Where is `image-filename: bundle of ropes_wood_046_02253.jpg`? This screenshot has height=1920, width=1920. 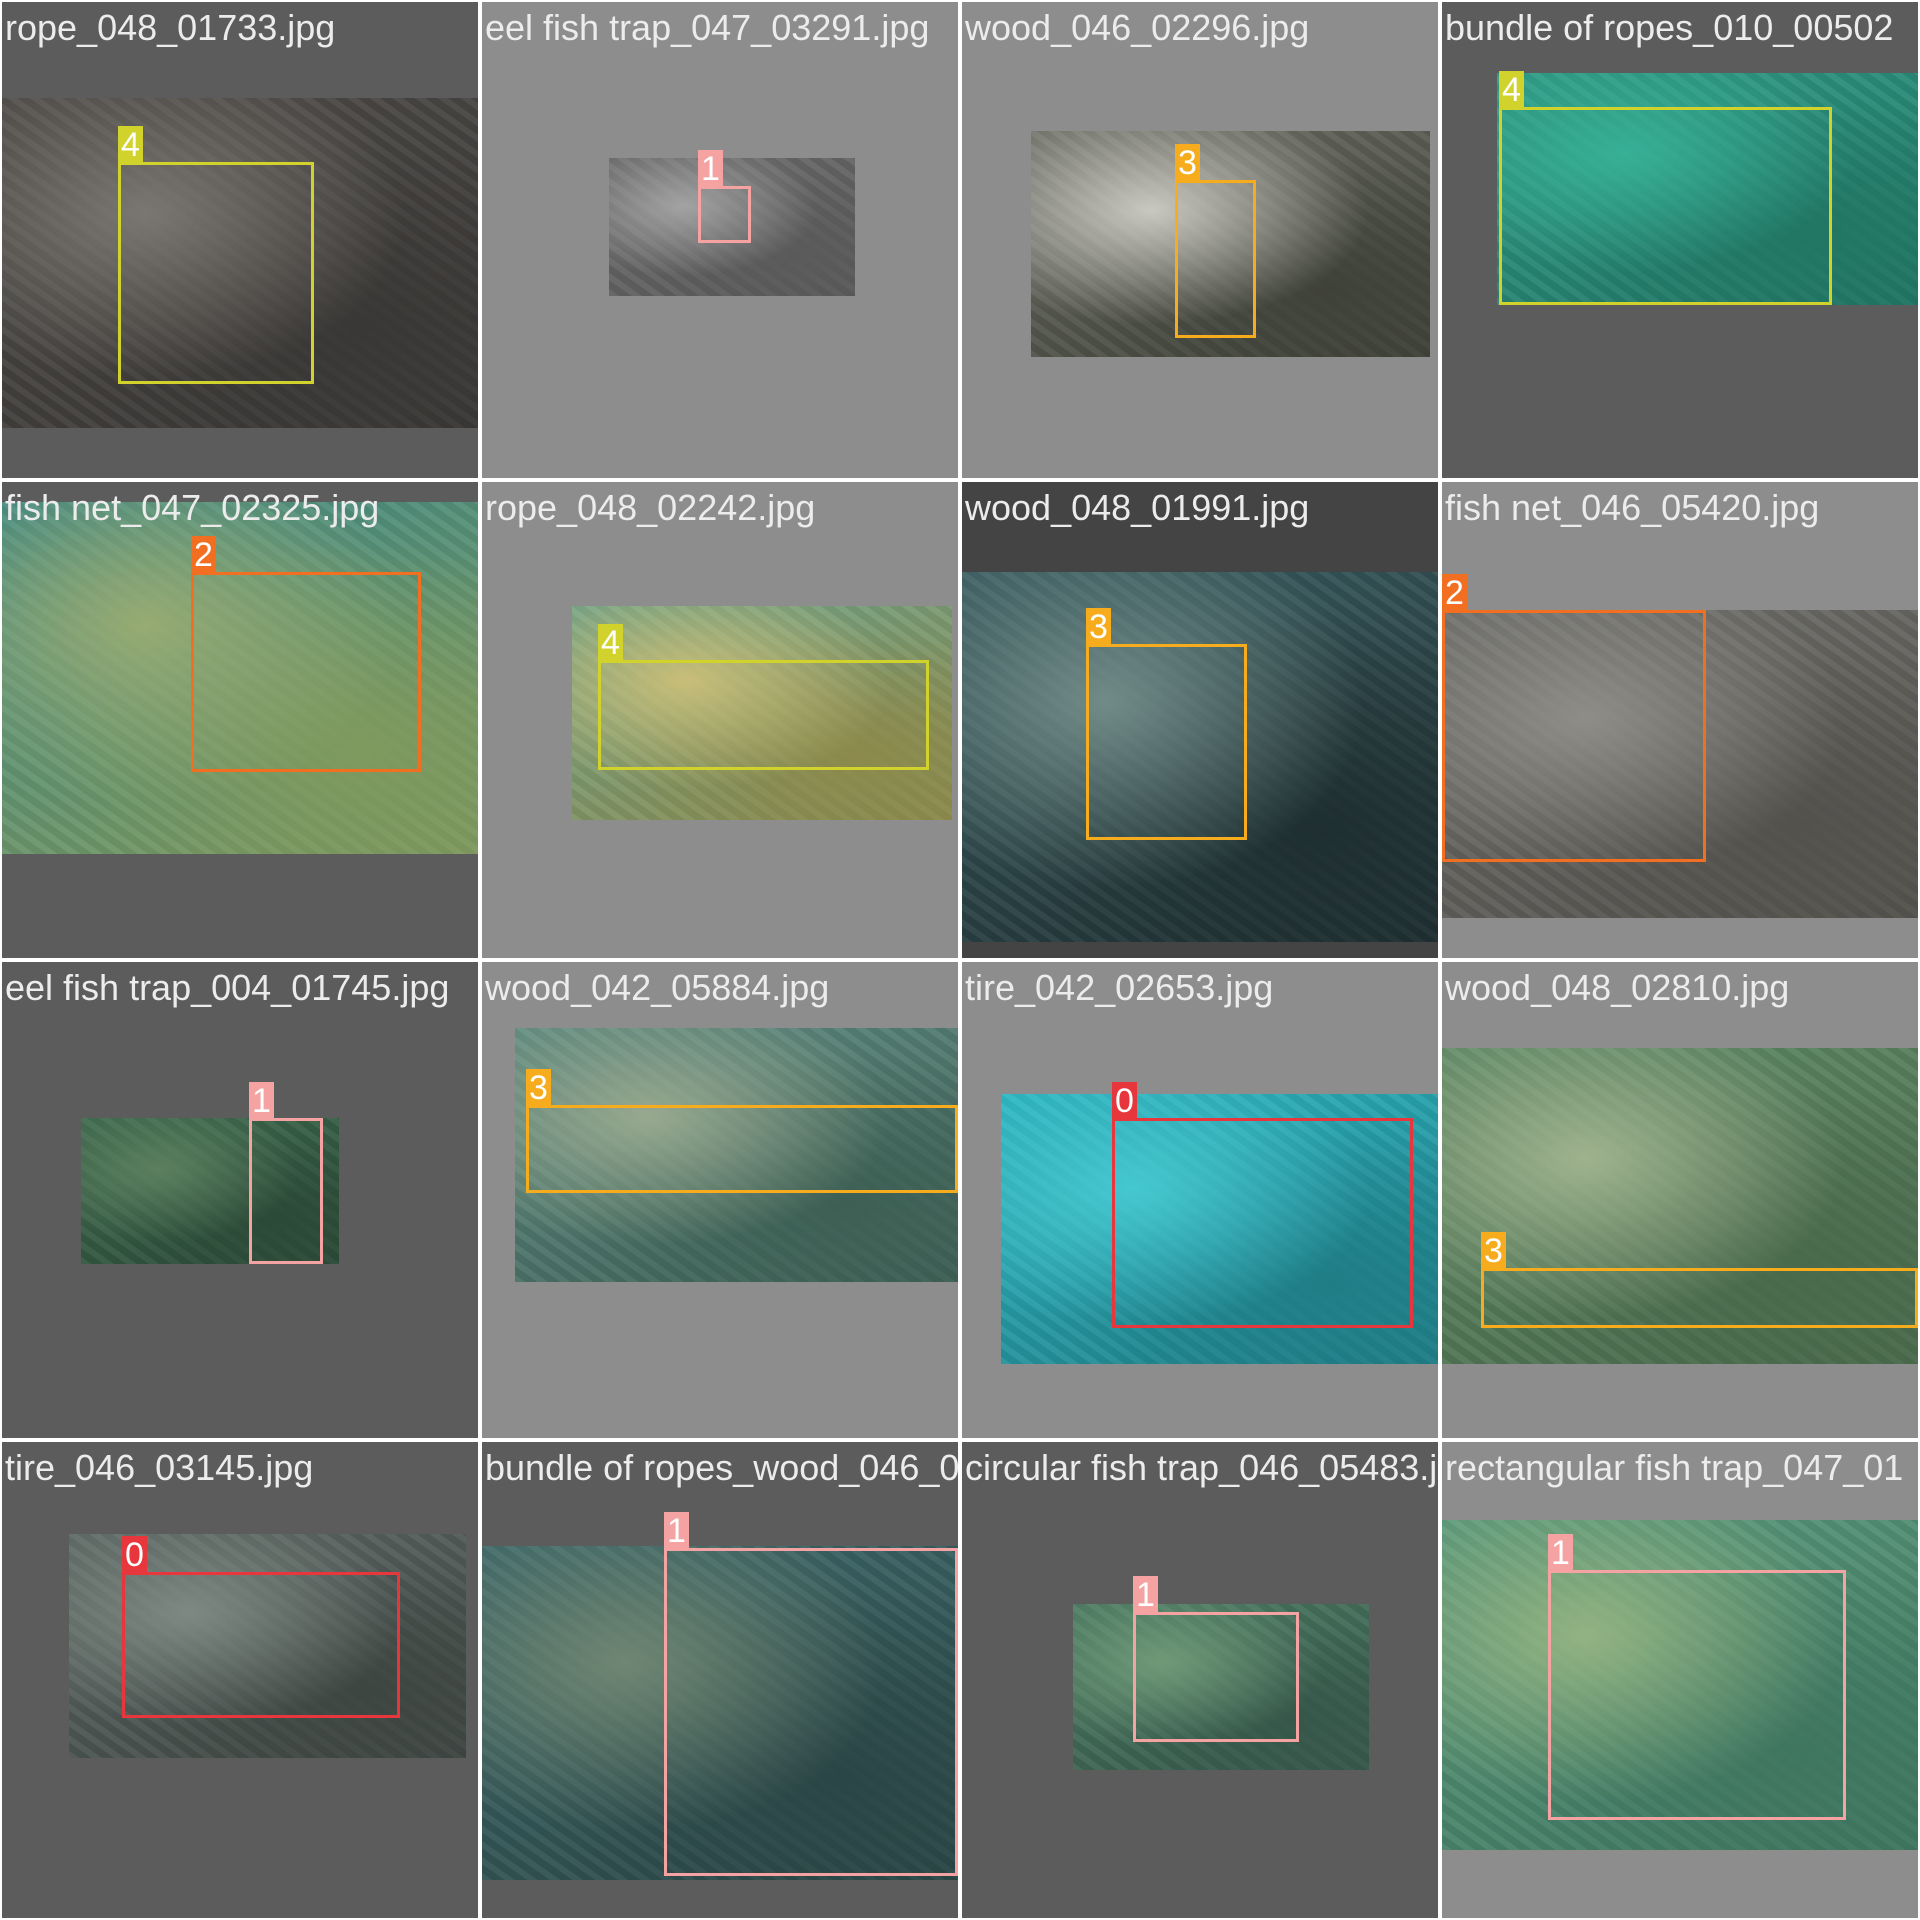 image-filename: bundle of ropes_wood_046_02253.jpg is located at coordinates (721, 1467).